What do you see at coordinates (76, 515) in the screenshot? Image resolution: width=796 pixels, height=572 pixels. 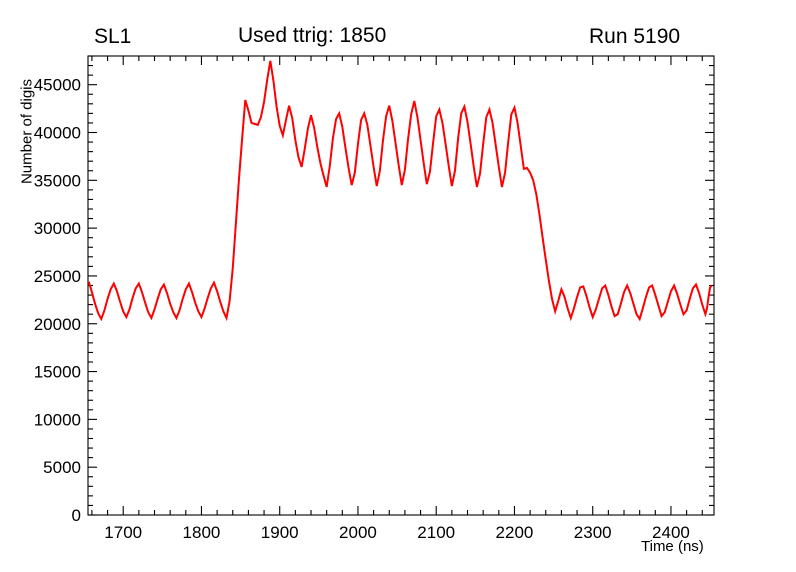 I see `tick-label: 0` at bounding box center [76, 515].